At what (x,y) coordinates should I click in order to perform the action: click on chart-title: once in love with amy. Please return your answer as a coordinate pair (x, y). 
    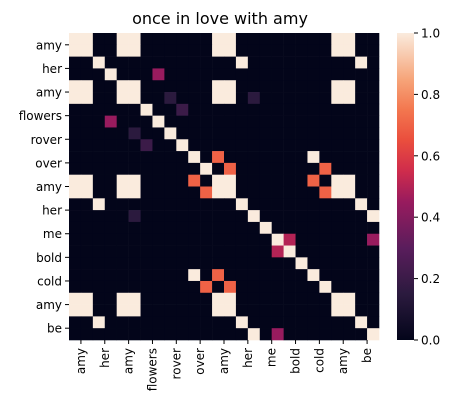
    Looking at the image, I should click on (220, 18).